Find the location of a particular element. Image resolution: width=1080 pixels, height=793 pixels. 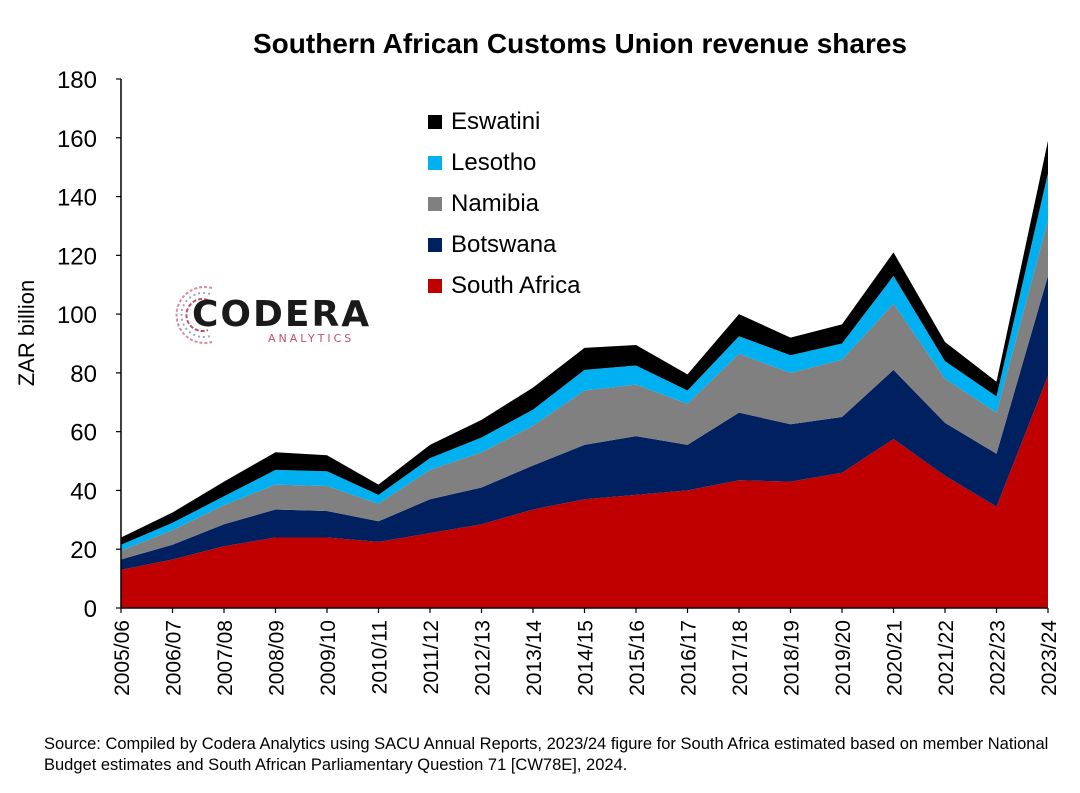

x-tick-label: 2019/20 is located at coordinates (843, 658).